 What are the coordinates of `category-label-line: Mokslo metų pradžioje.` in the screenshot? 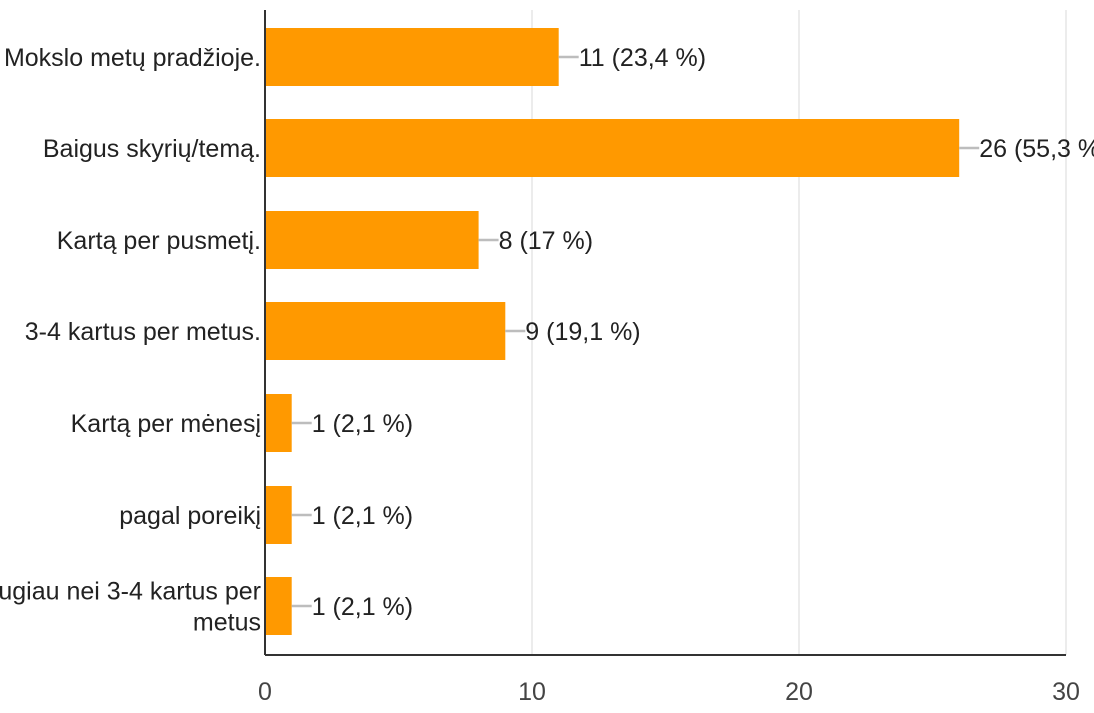 It's located at (132, 58).